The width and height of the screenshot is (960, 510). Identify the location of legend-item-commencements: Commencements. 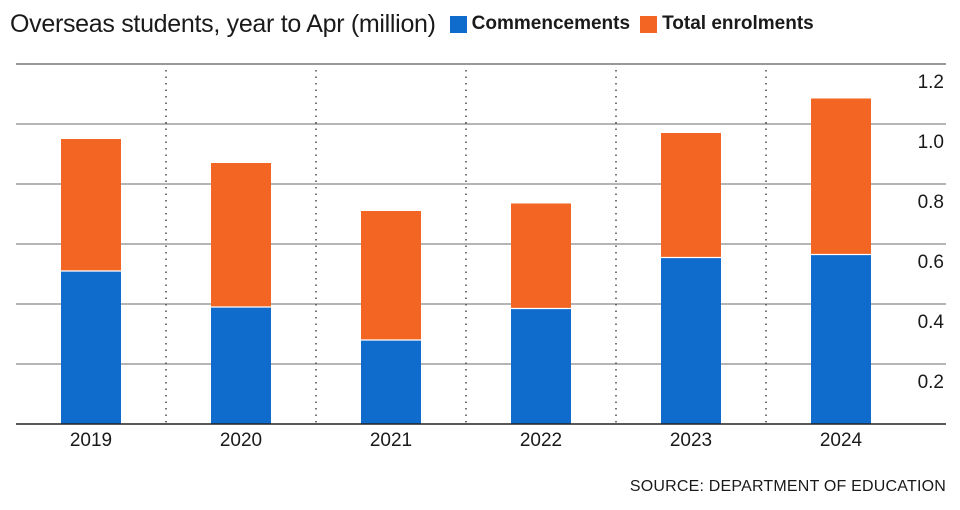
(540, 24).